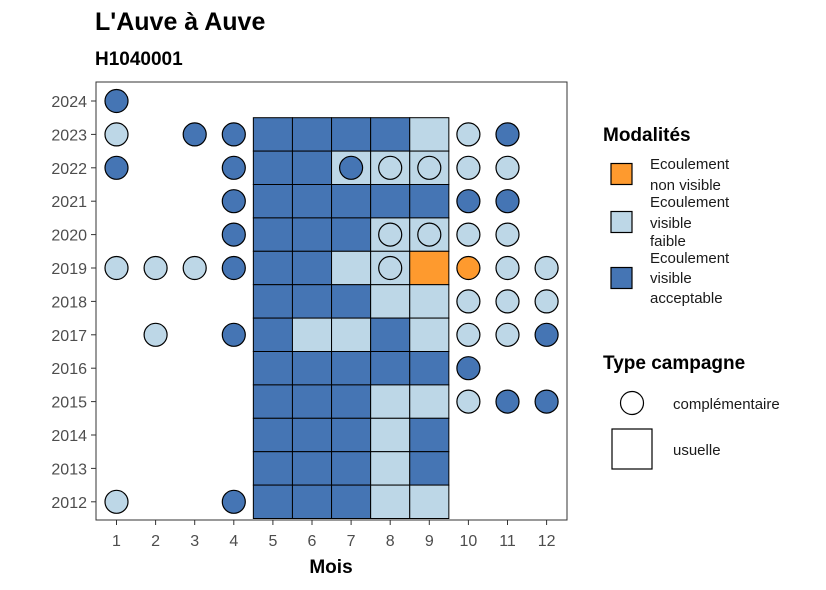  What do you see at coordinates (312, 541) in the screenshot?
I see `x-tick-label: 6` at bounding box center [312, 541].